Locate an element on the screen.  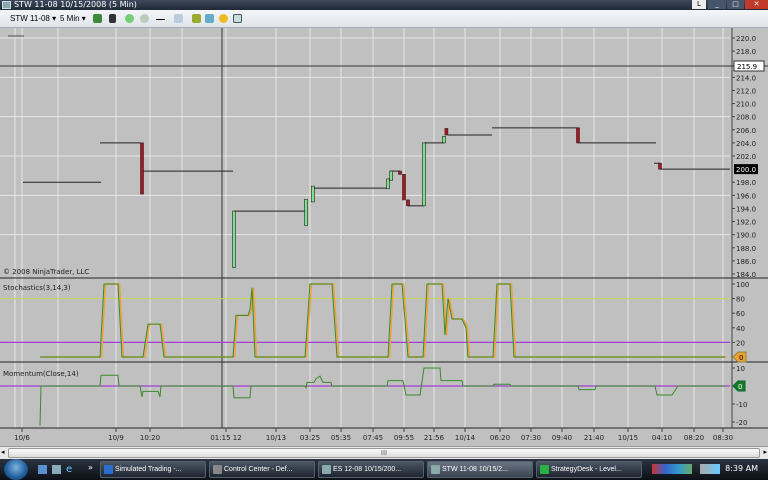
draw-icon is located at coordinates (112, 18).